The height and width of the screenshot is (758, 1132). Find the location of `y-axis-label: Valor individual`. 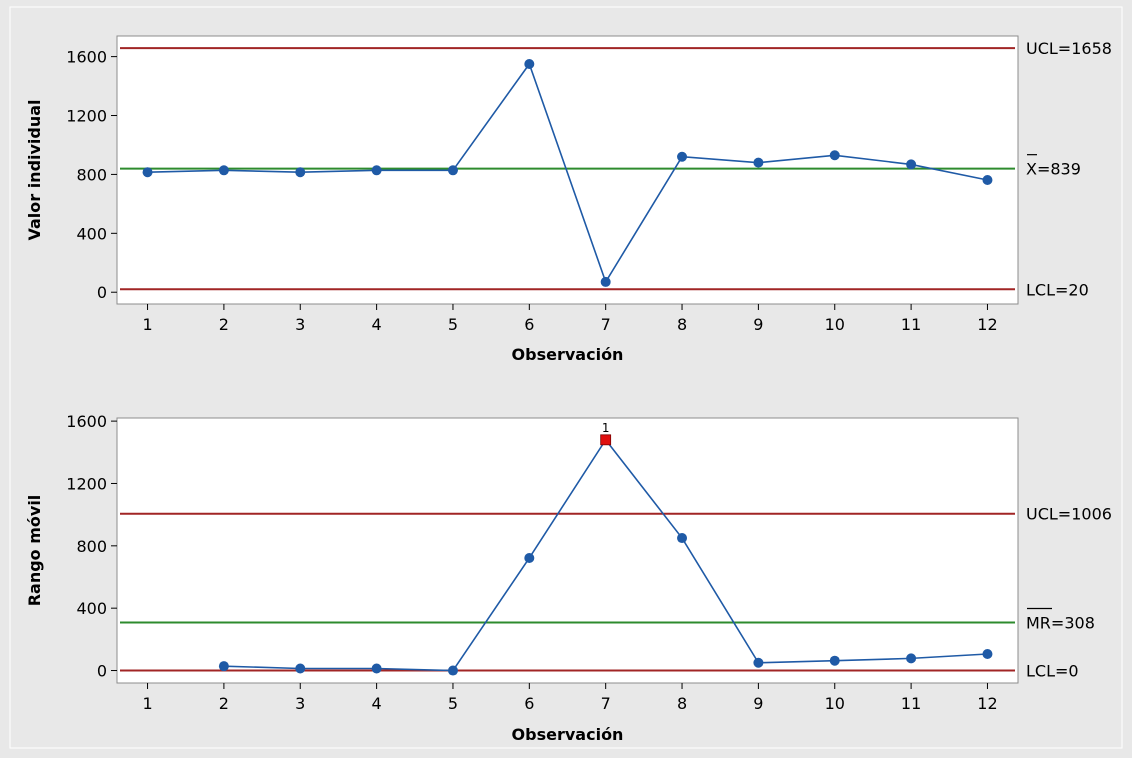

y-axis-label: Valor individual is located at coordinates (34, 169).